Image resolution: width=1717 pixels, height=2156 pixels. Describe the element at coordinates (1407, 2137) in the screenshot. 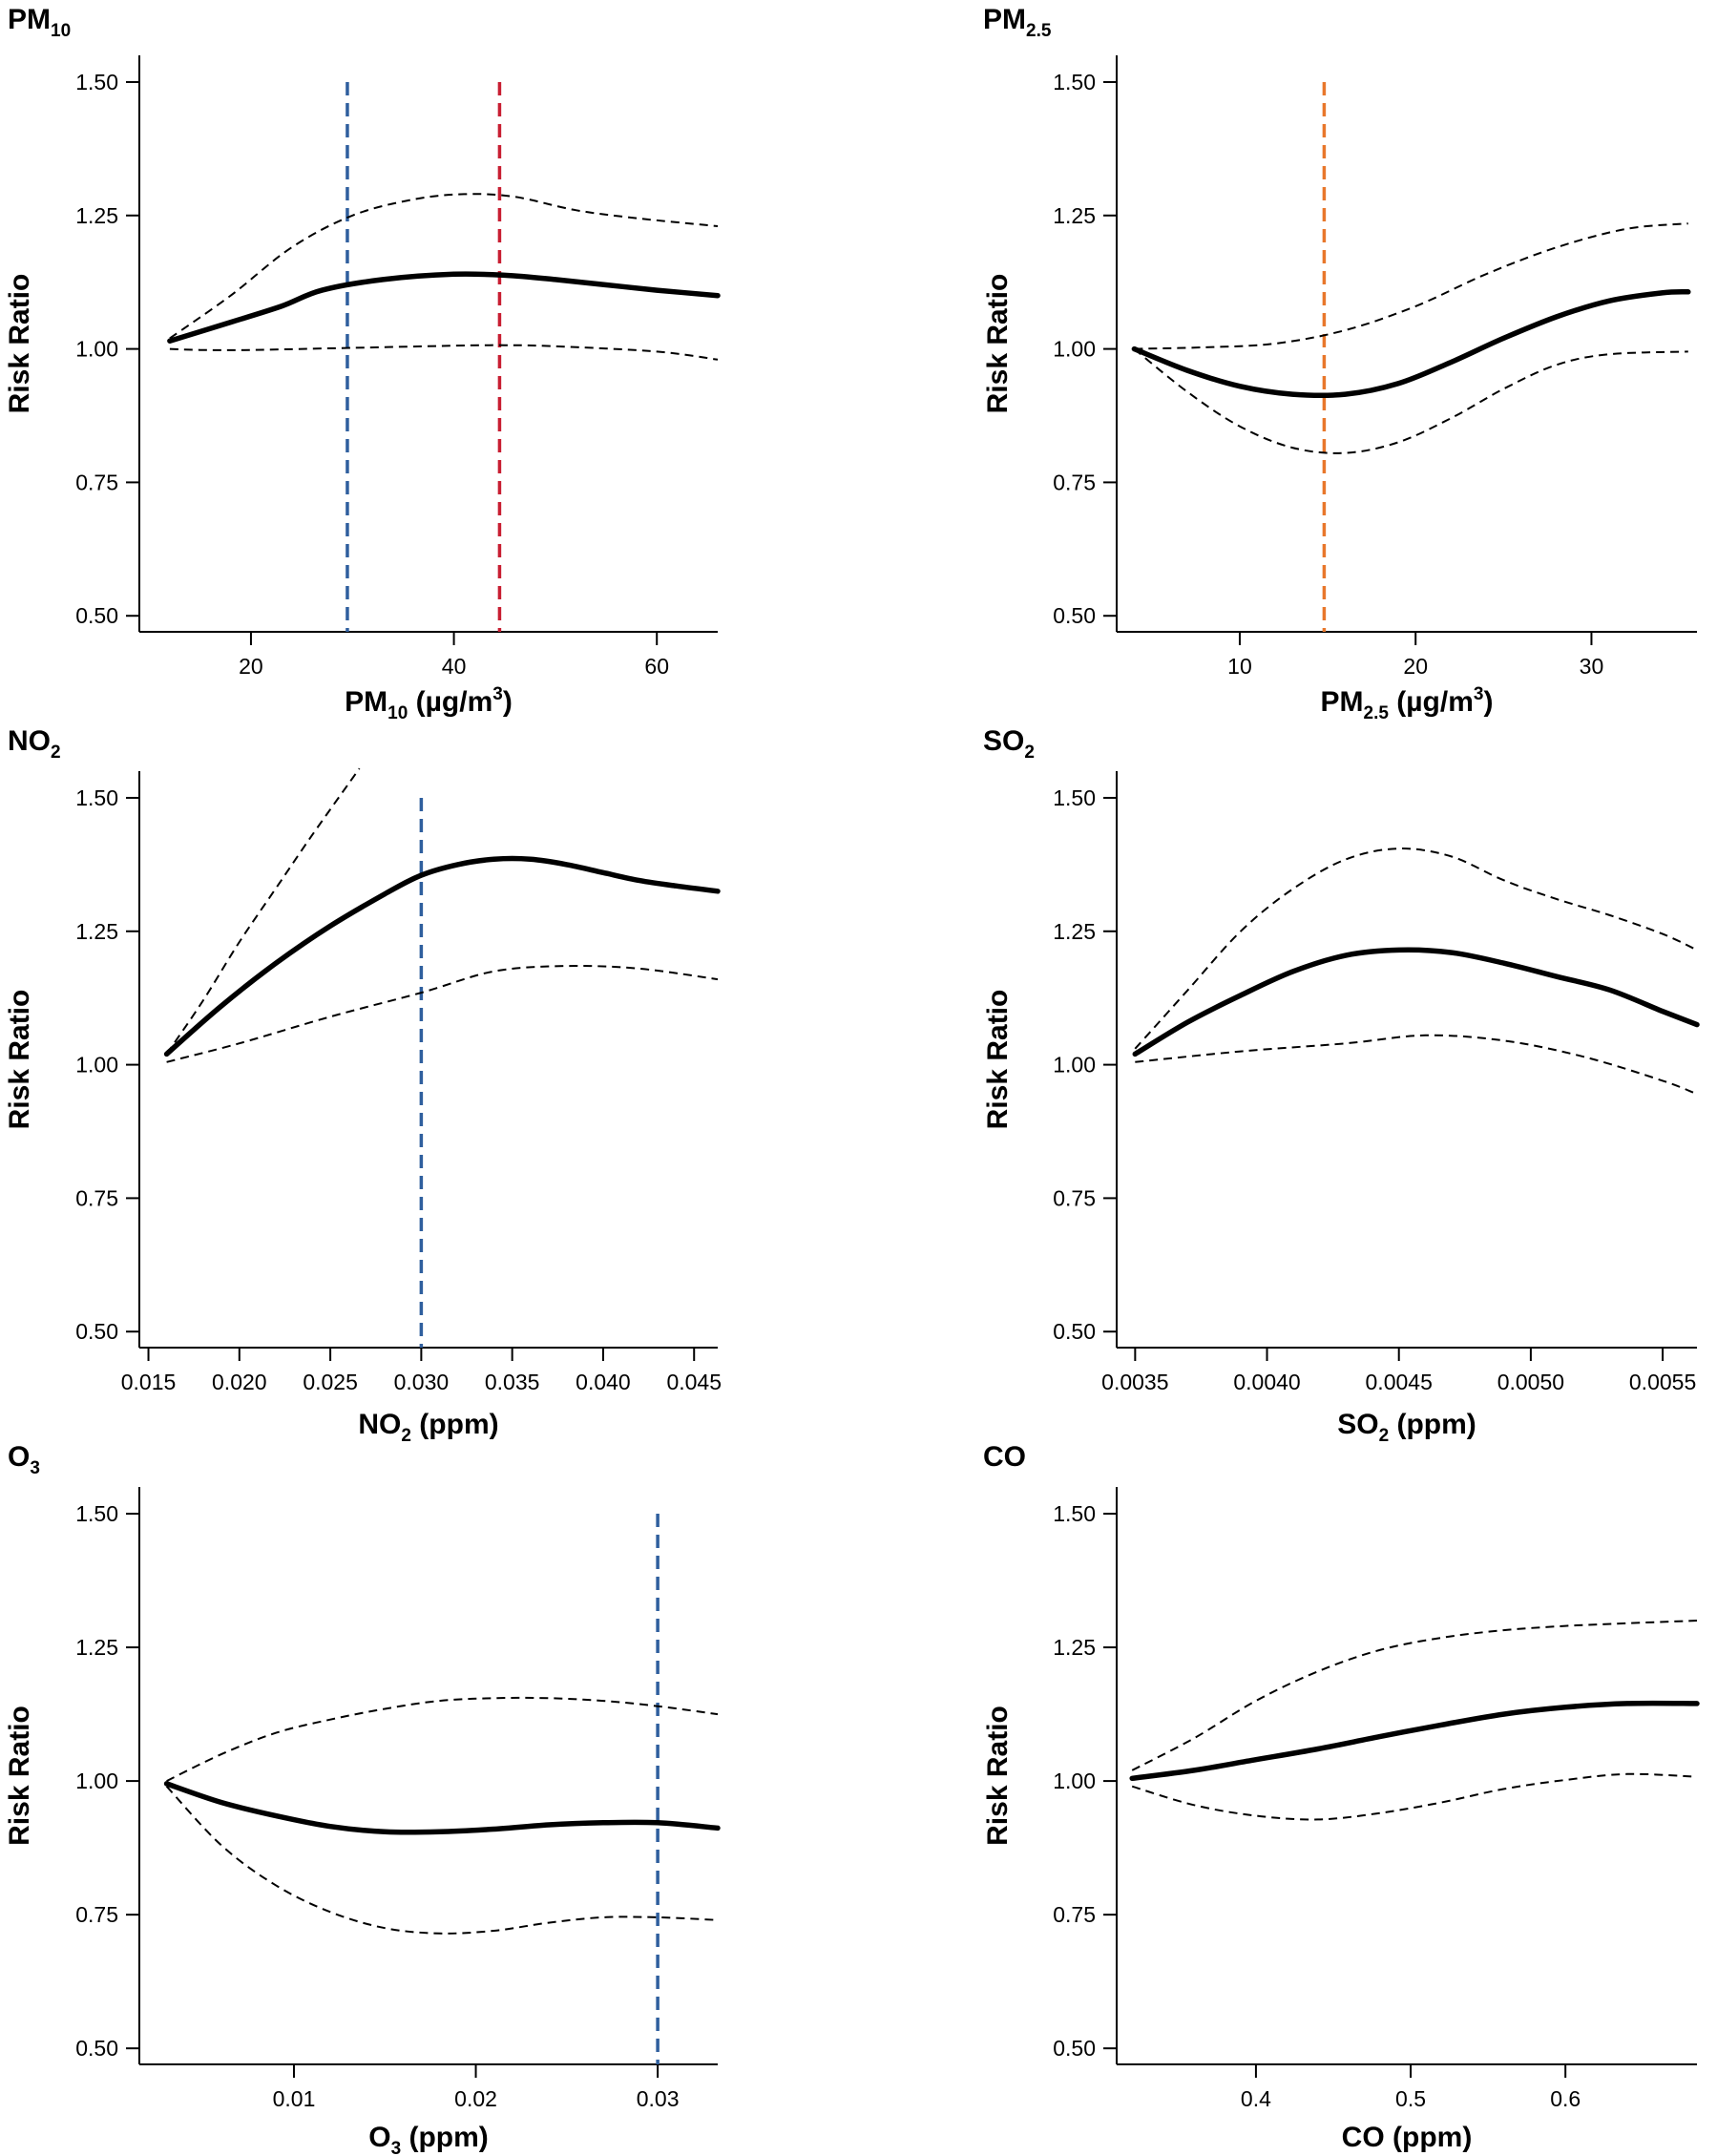

I see `x-axis-title: CO (ppm)` at that location.